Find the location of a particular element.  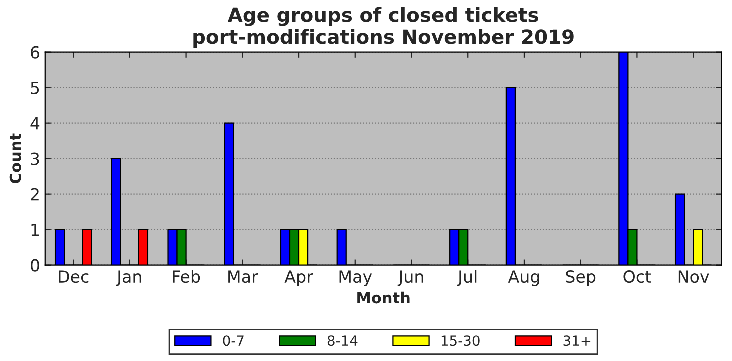

chart-title: Age groups of closed tickets port-modifications November 2019 is located at coordinates (384, 27).